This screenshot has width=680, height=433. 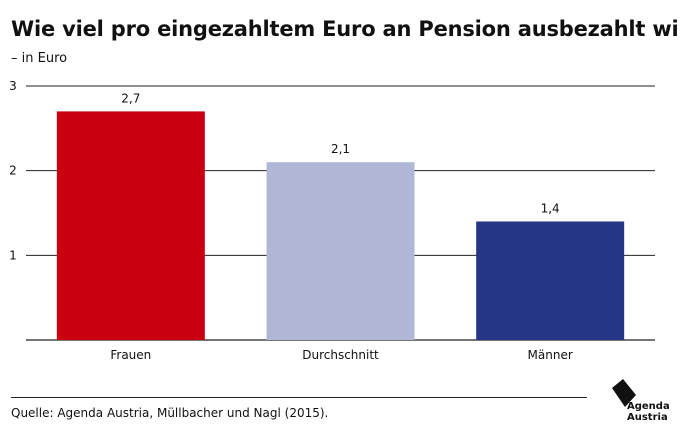 What do you see at coordinates (130, 355) in the screenshot?
I see `x-tick-label: Frauen` at bounding box center [130, 355].